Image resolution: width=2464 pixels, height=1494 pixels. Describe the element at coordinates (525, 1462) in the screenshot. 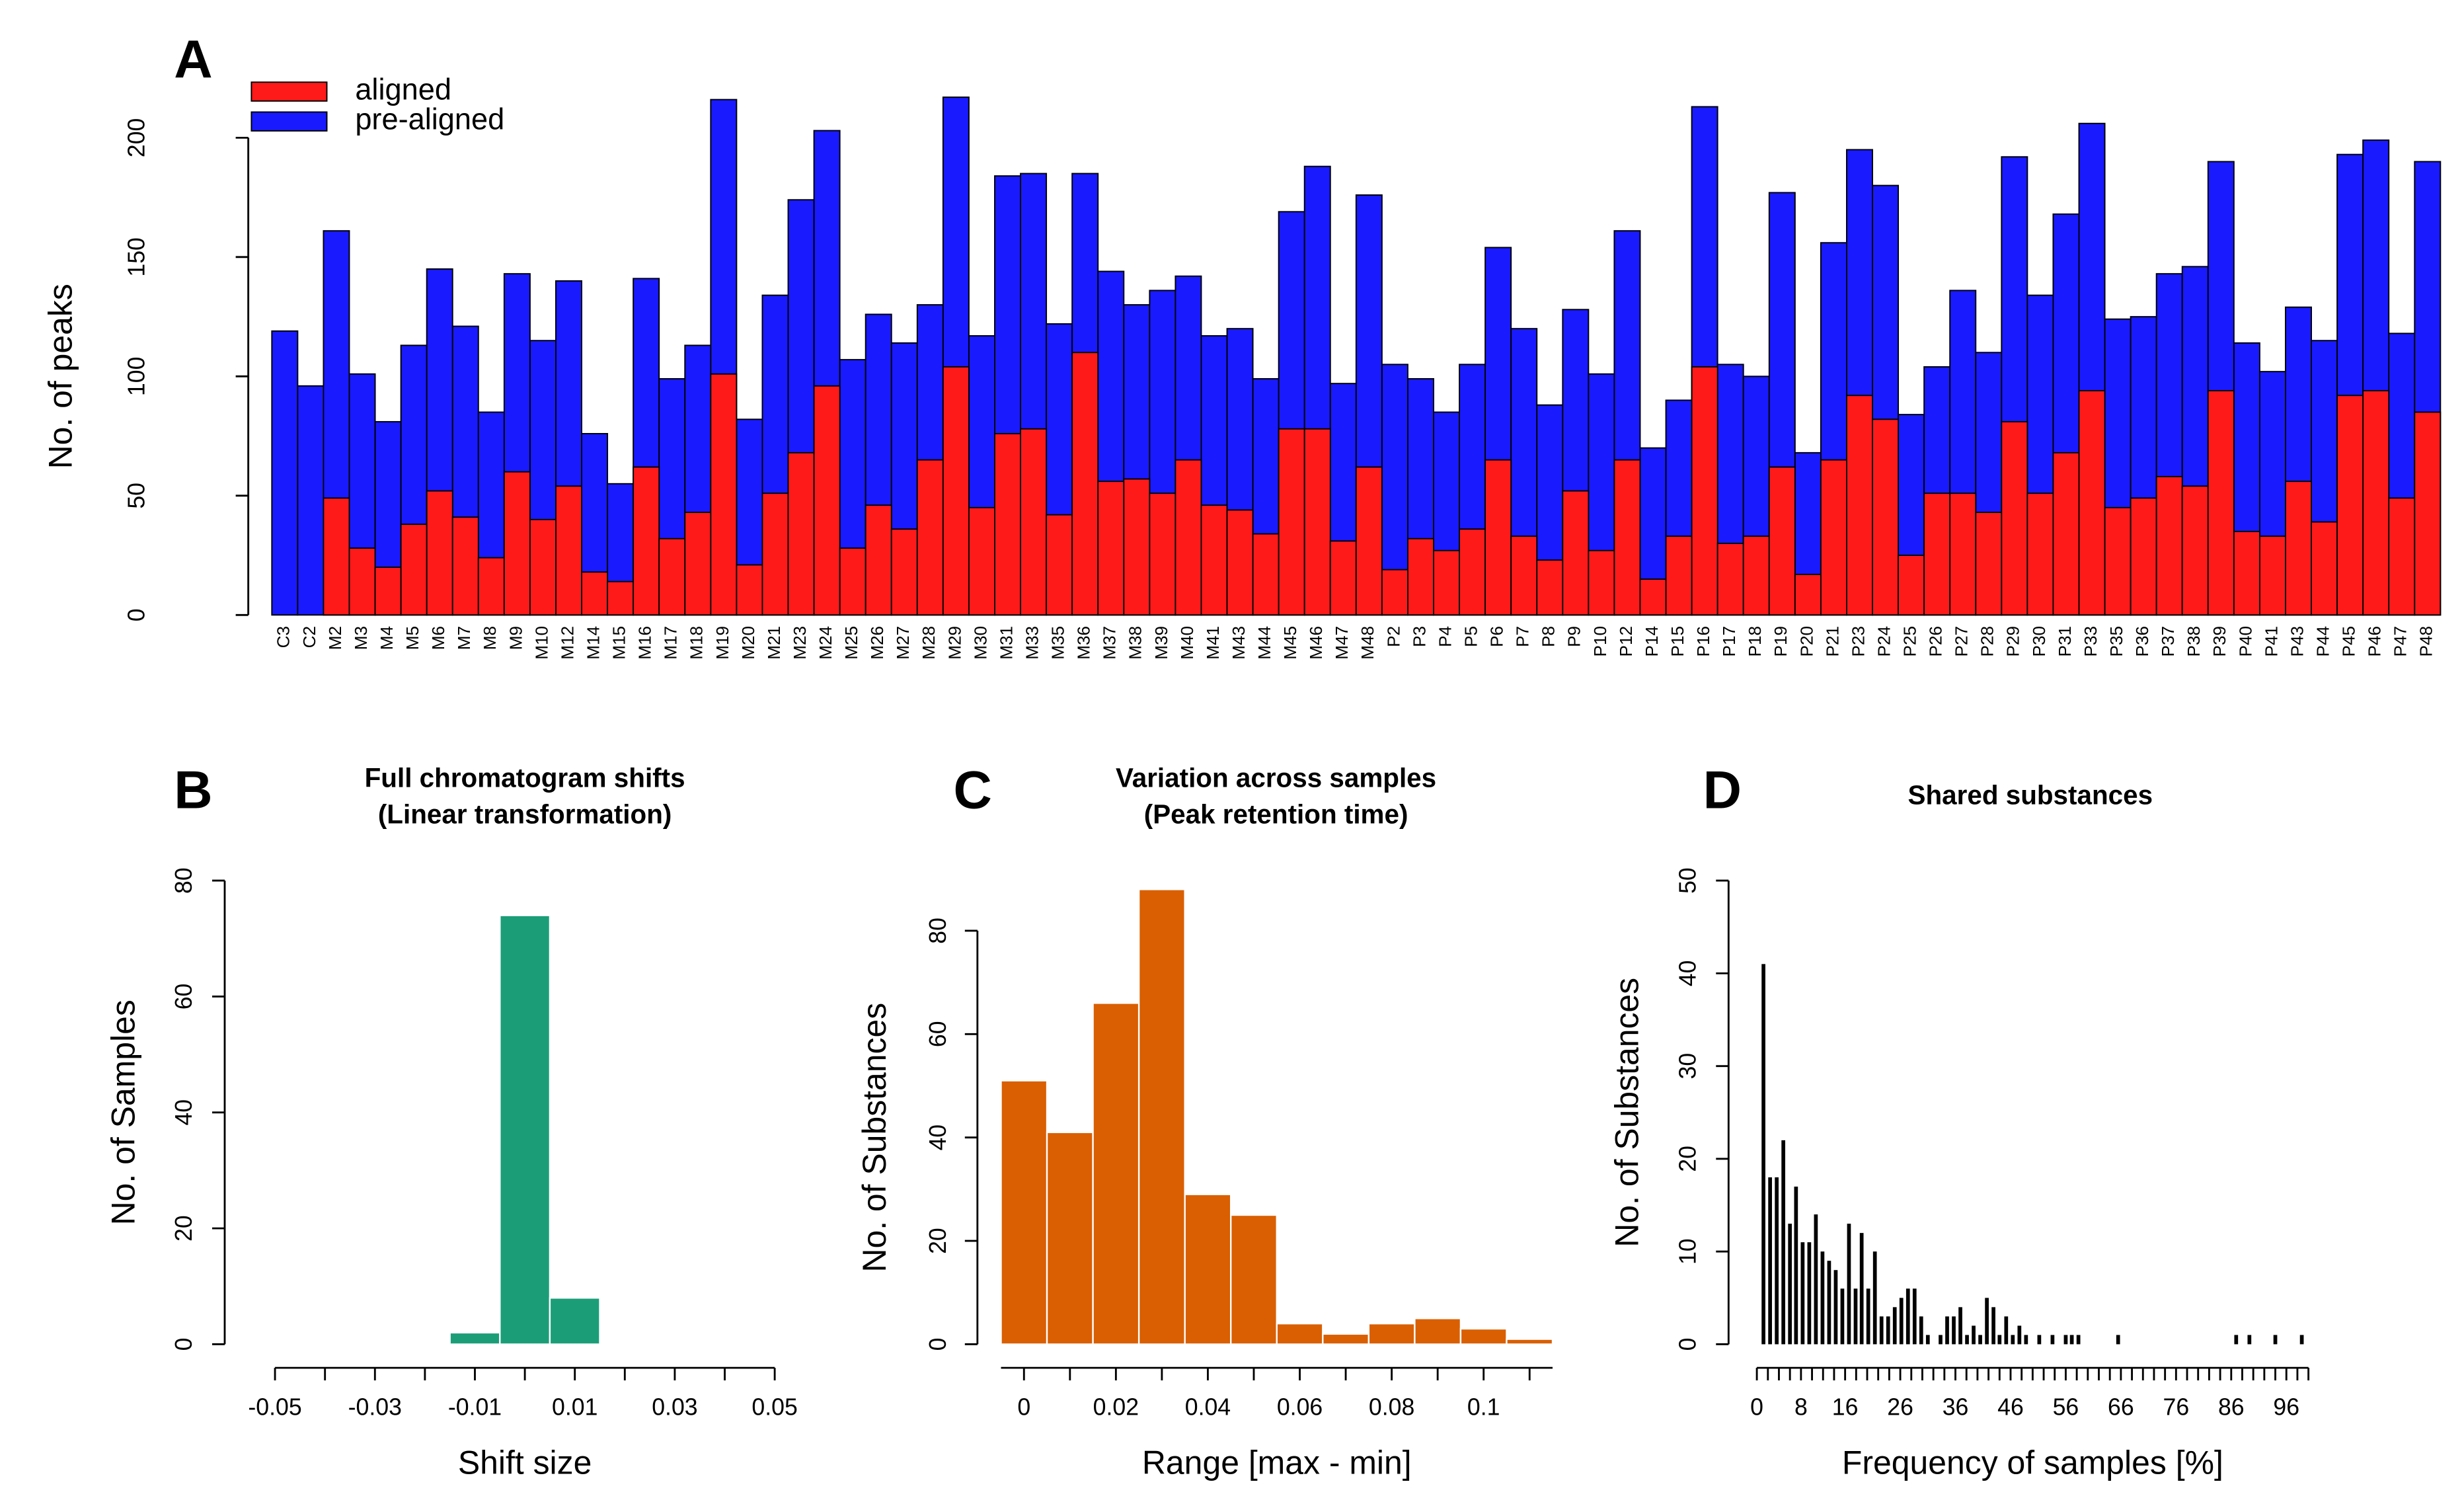

I see `x-axis-title: Shift size` at that location.